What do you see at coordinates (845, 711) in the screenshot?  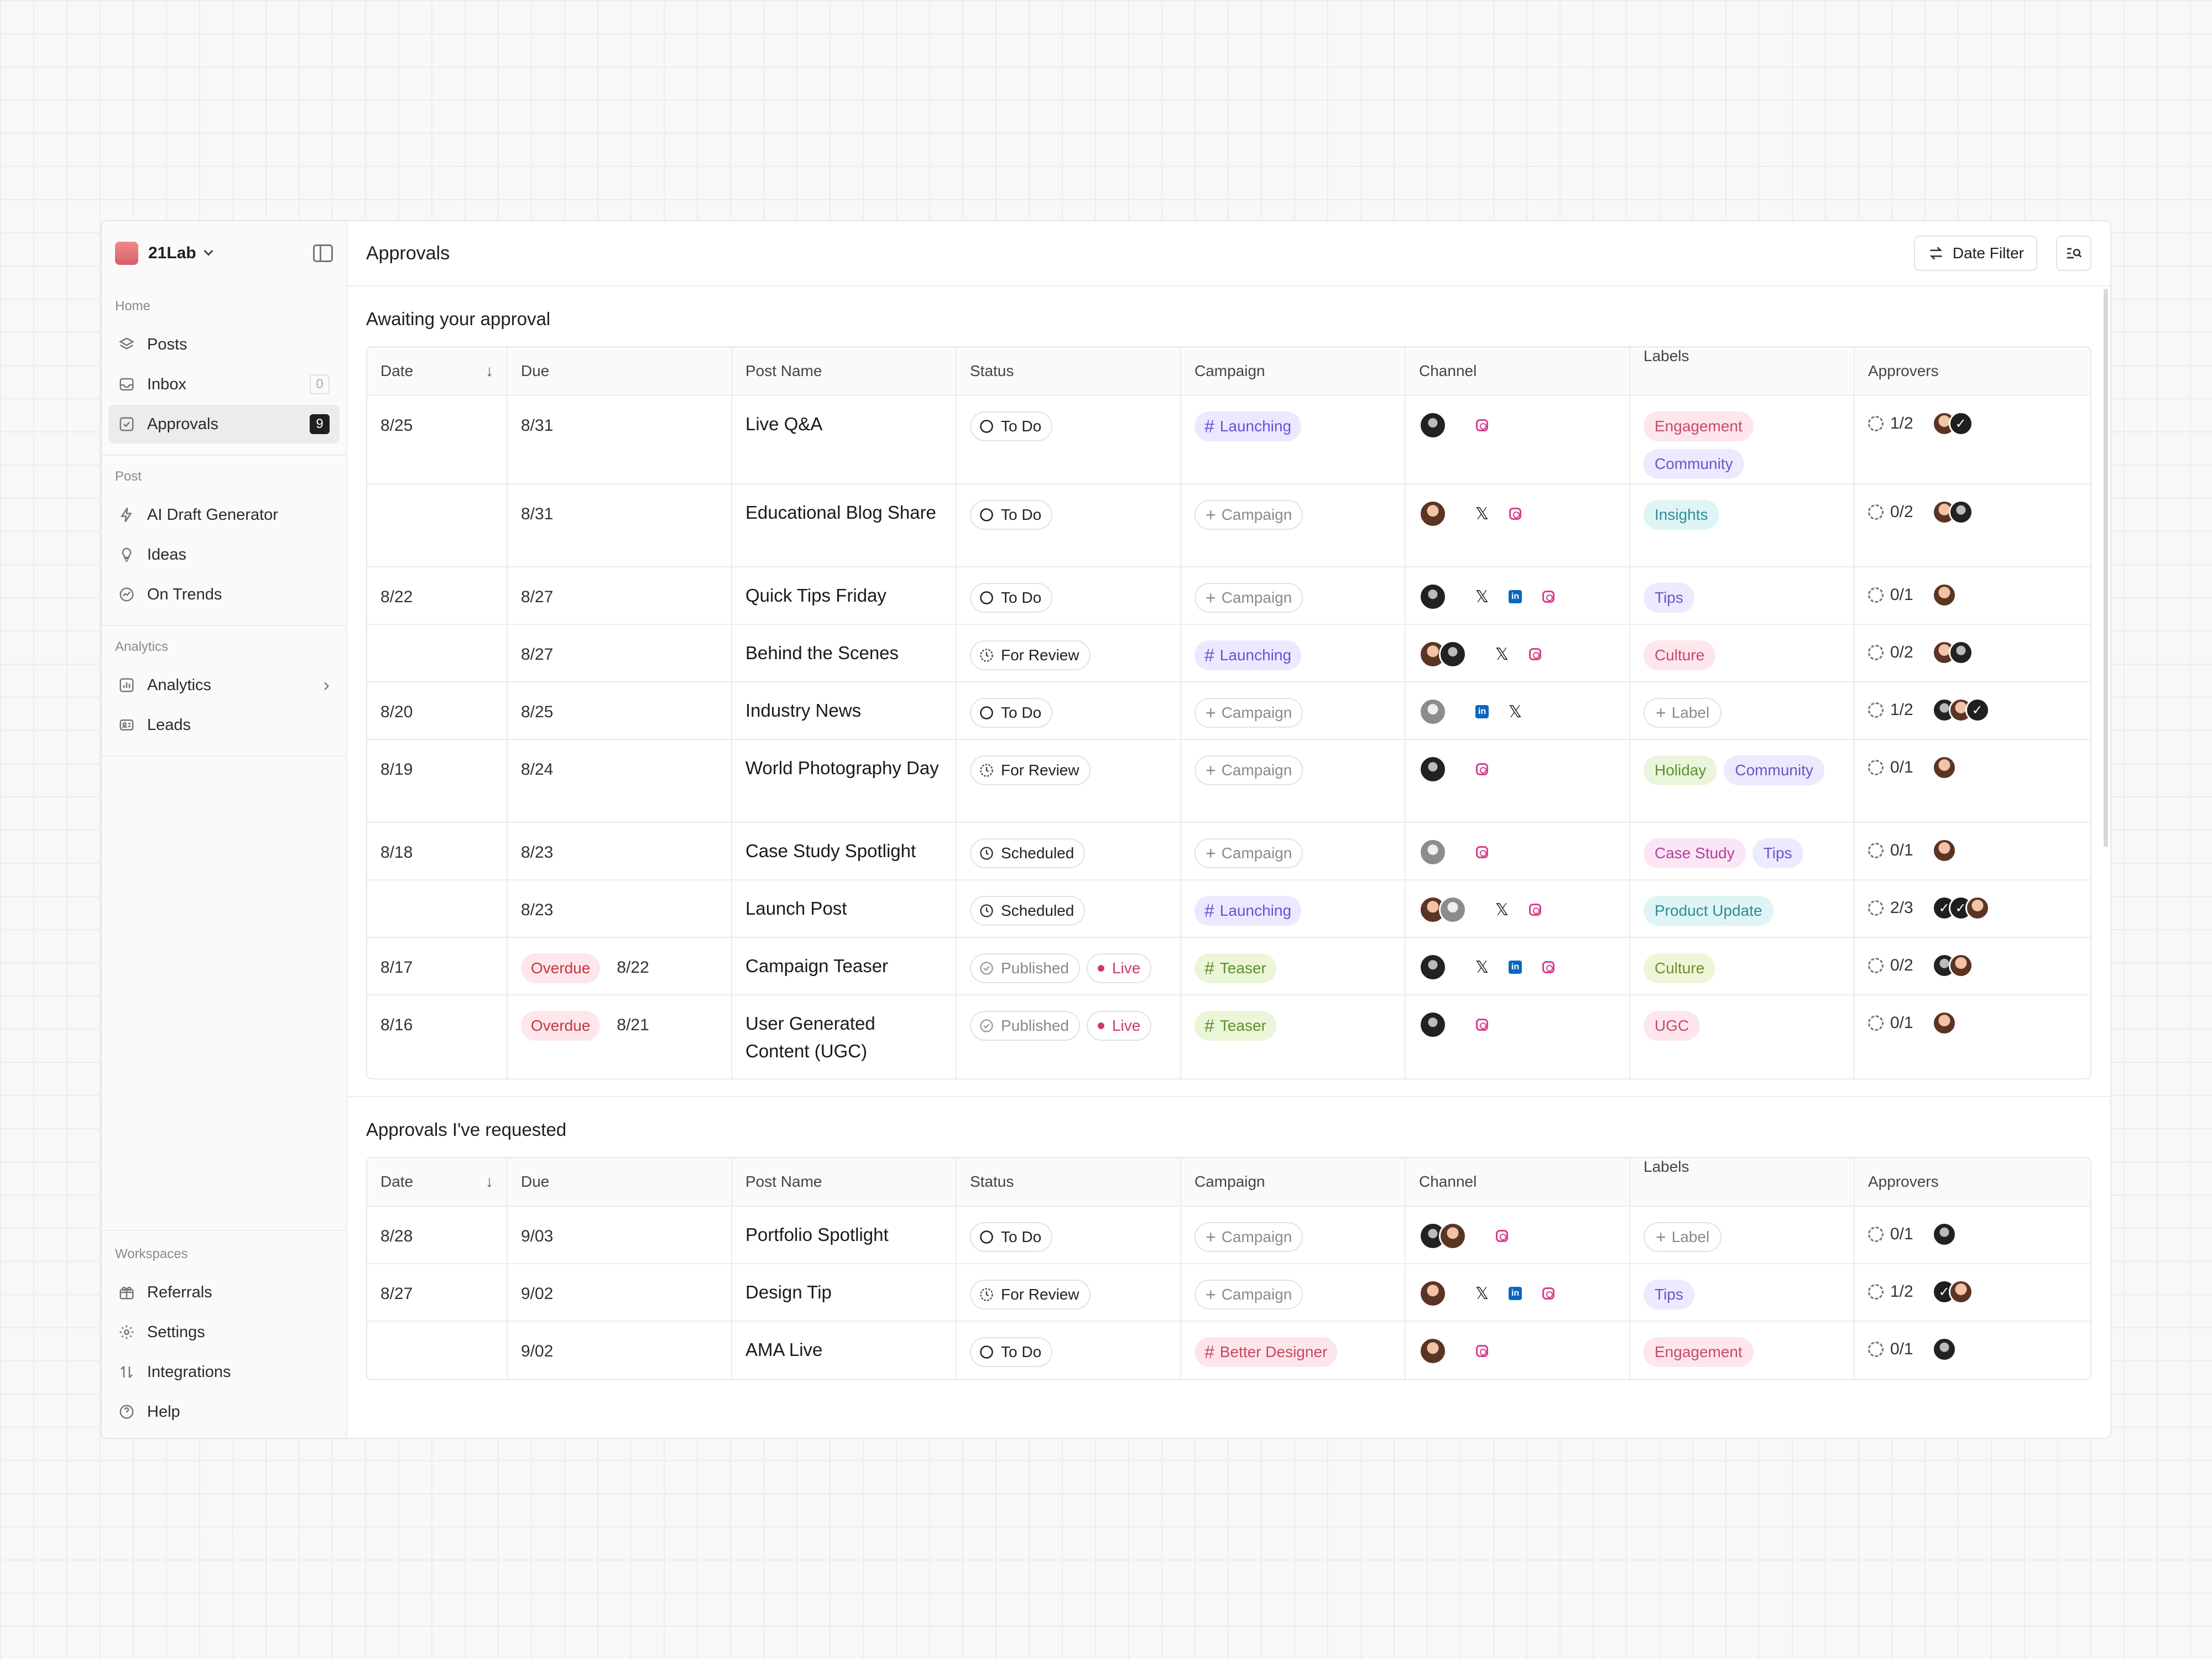 I see `post-name-cell: Industry News` at bounding box center [845, 711].